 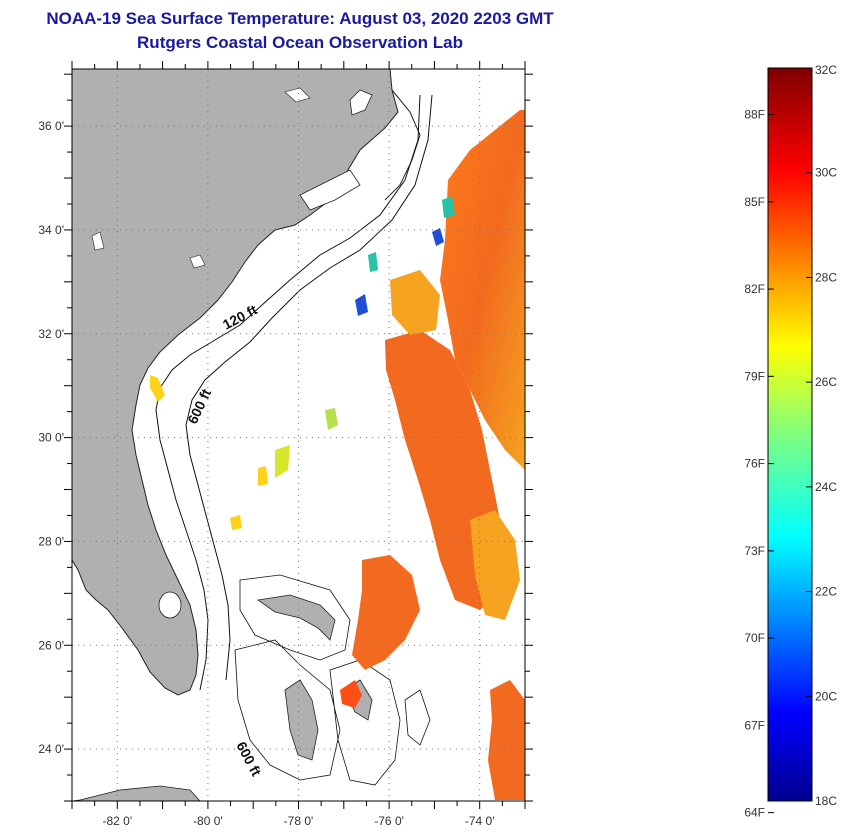 I want to click on lat-tick-label: 26 0', so click(x=51, y=645).